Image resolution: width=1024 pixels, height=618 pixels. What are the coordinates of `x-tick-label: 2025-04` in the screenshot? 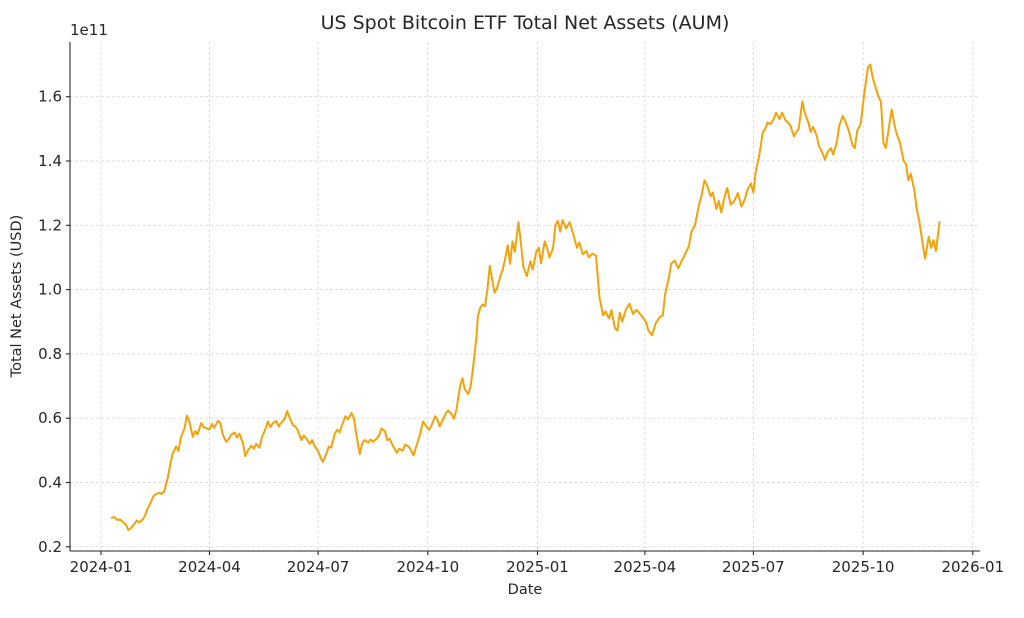 It's located at (645, 567).